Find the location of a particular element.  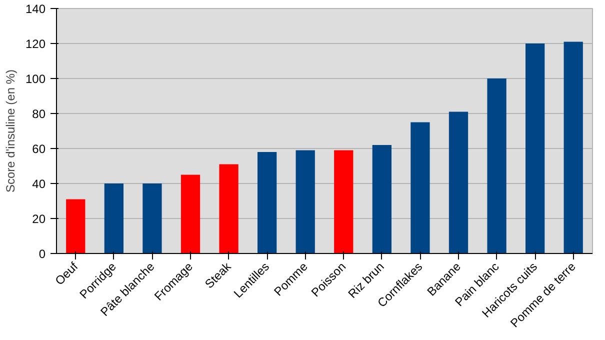

y-tick-label: 120 is located at coordinates (35, 44).